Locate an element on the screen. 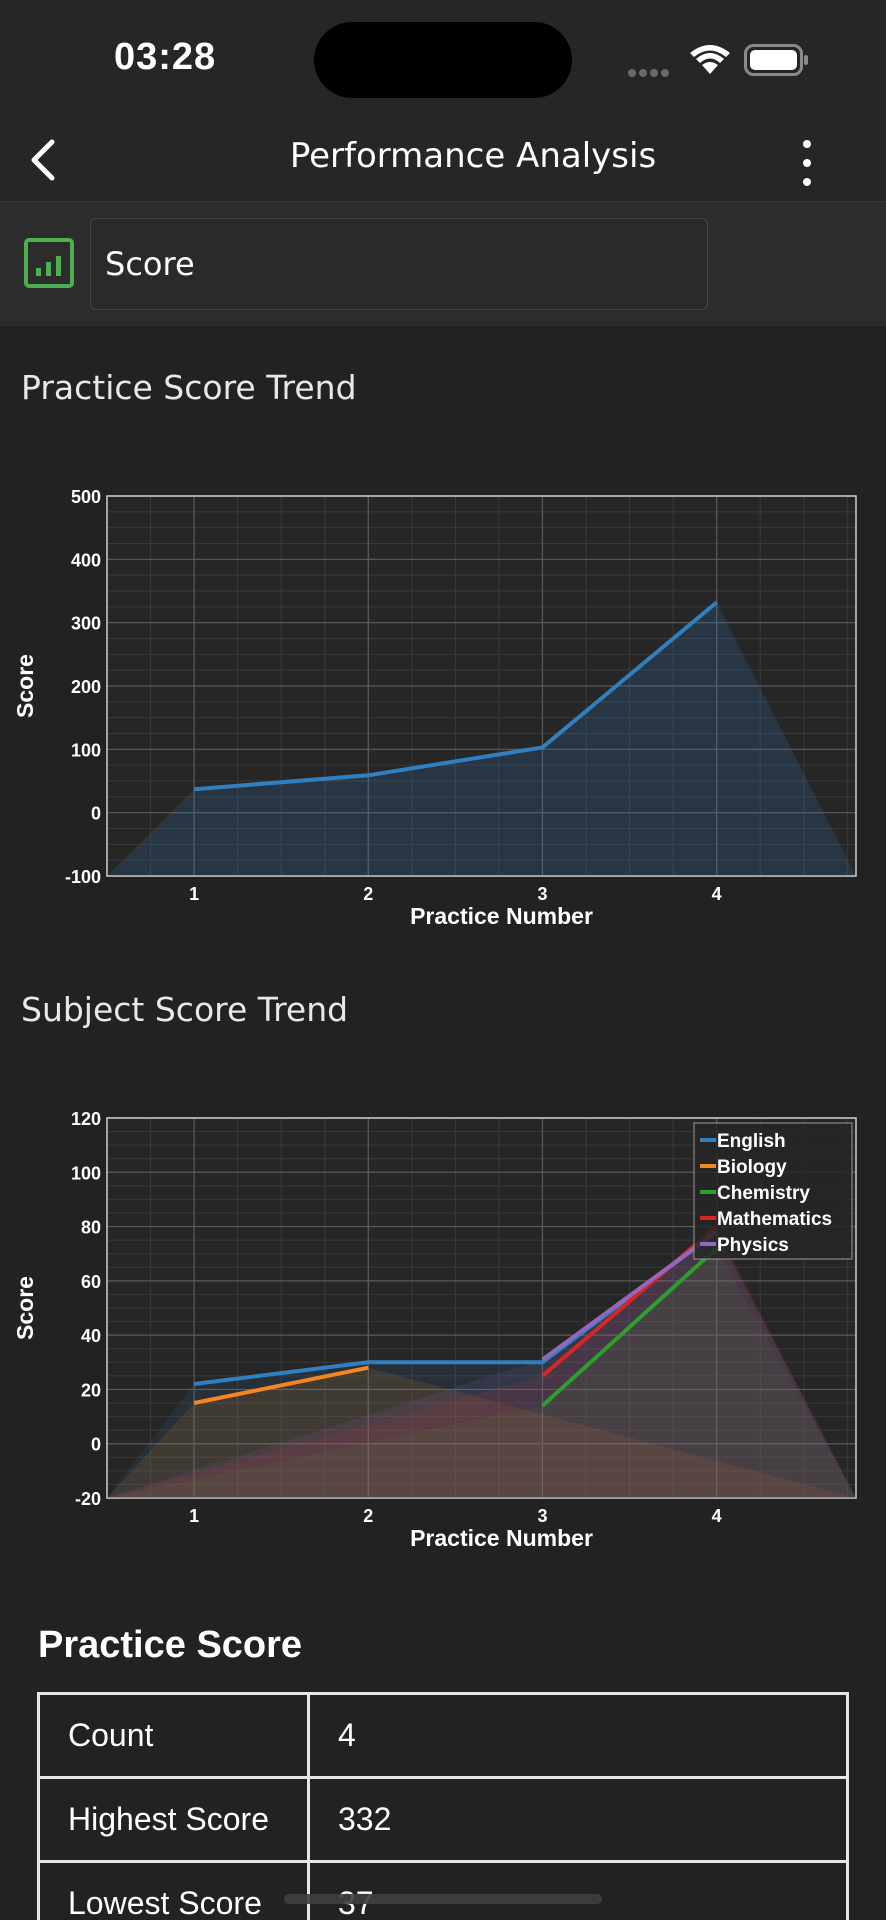  page-title: Performance Analysis is located at coordinates (473, 156).